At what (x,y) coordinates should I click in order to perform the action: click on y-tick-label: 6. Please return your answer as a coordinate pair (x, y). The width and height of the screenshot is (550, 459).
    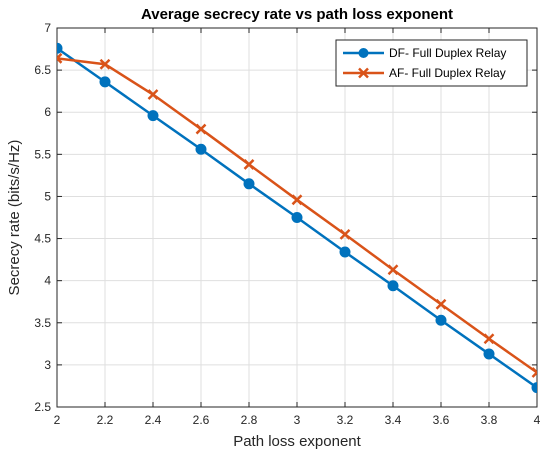
    Looking at the image, I should click on (47, 112).